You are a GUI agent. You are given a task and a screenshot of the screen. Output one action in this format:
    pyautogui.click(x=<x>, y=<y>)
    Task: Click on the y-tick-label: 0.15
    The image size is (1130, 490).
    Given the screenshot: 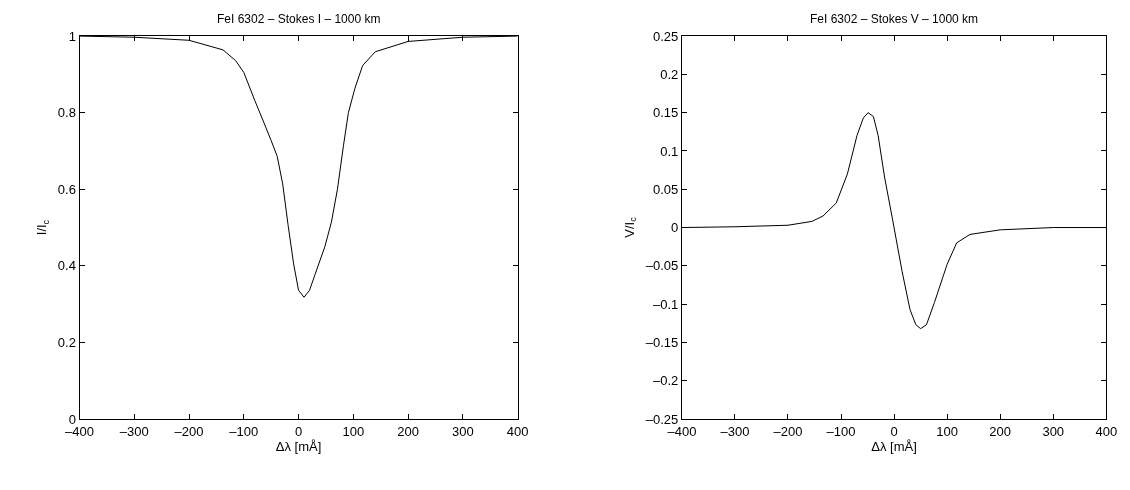 What is the action you would take?
    pyautogui.click(x=665, y=113)
    